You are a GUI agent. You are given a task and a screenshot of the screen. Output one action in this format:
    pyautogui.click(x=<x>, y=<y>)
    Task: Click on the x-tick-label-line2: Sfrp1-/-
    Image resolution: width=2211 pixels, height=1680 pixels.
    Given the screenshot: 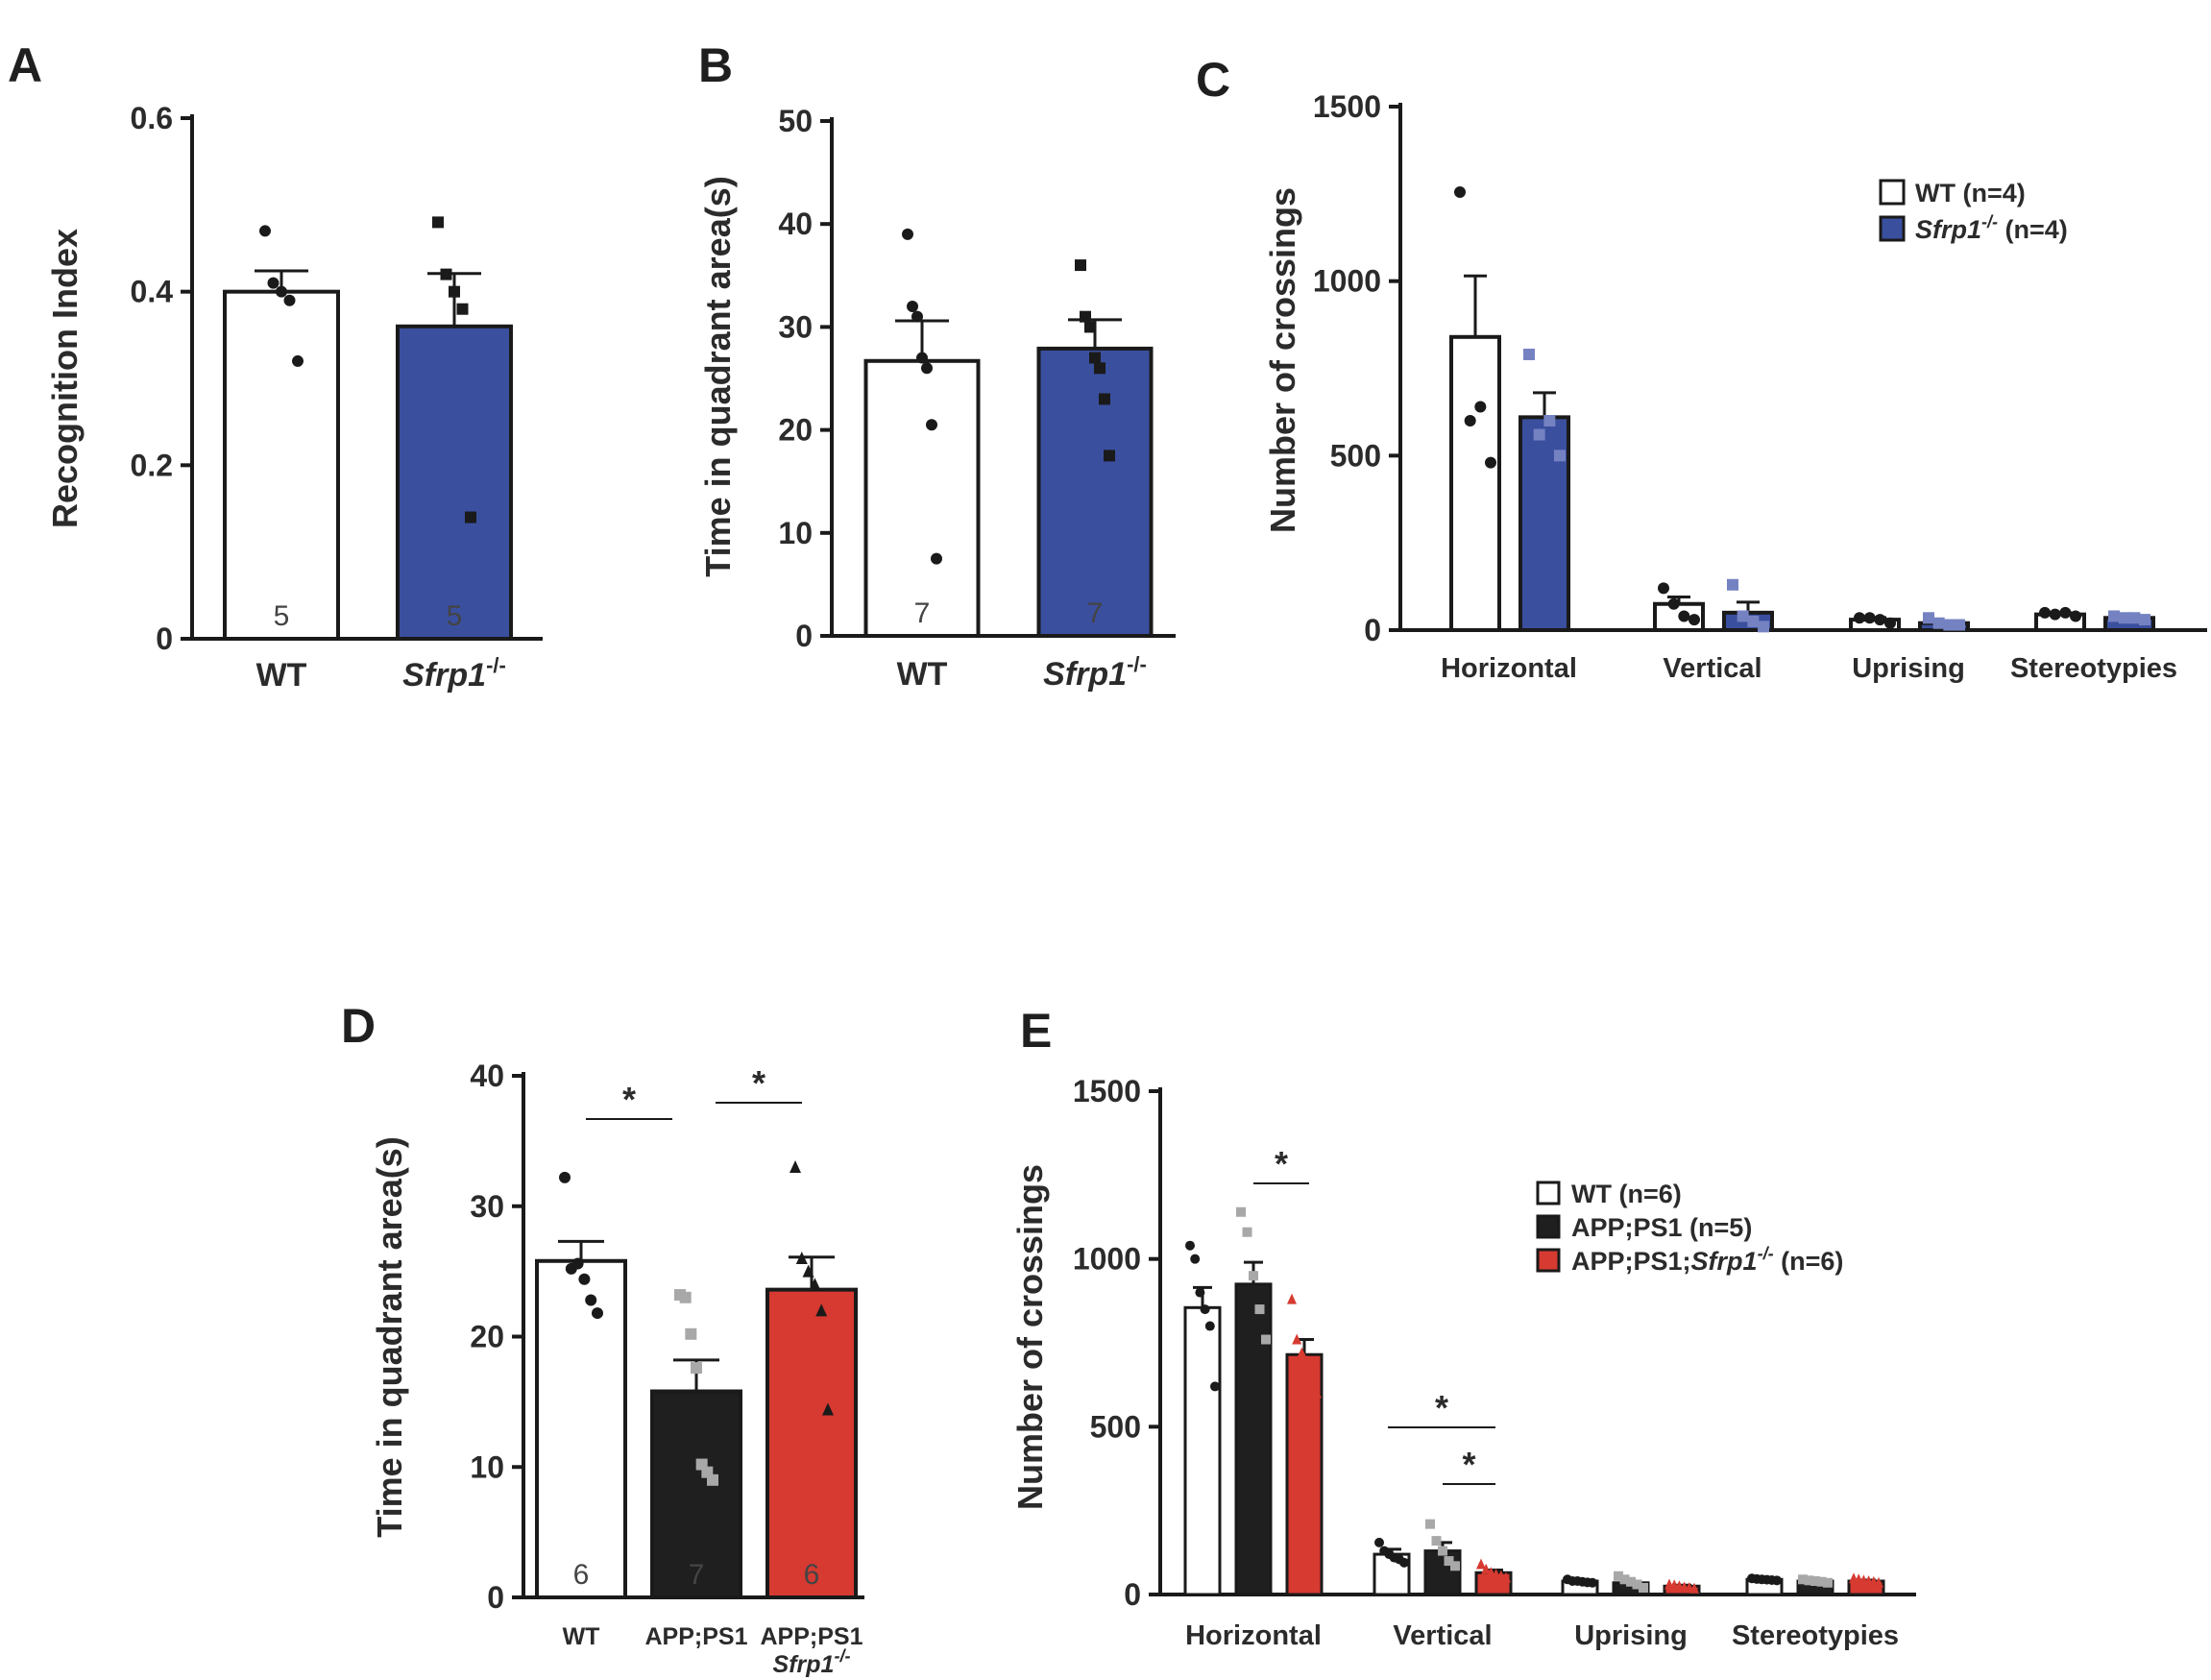 What is the action you would take?
    pyautogui.click(x=812, y=1662)
    